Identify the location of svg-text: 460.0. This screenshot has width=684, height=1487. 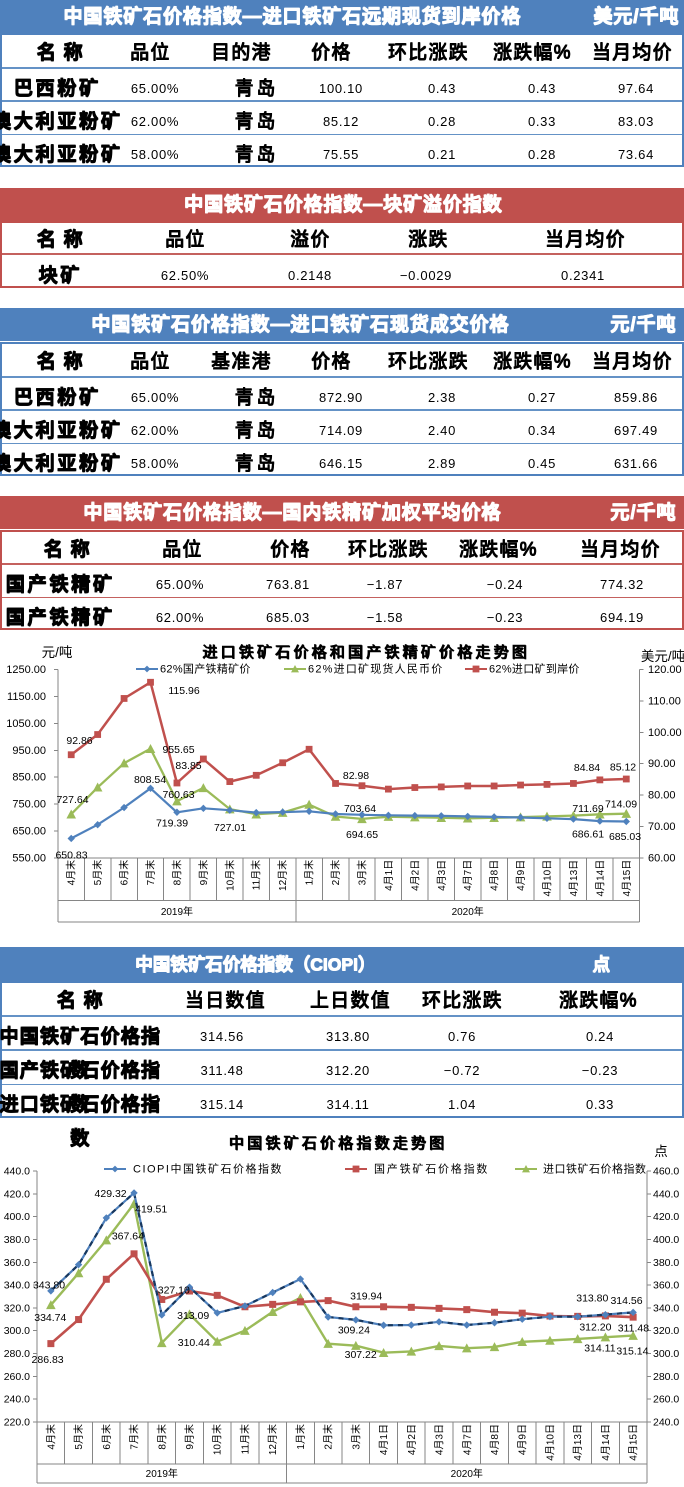
(666, 1172).